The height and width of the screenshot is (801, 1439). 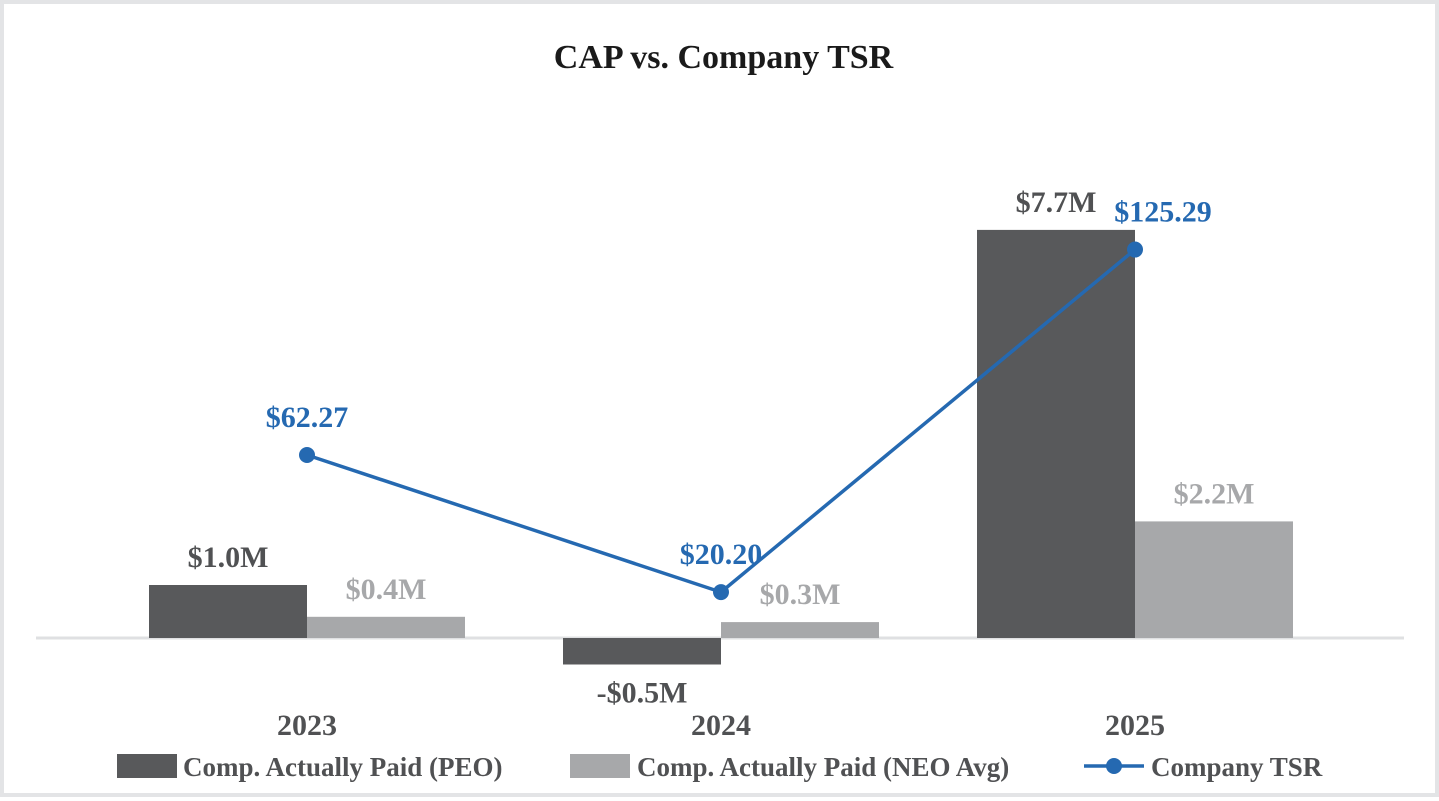 I want to click on x-tick-label-2025: 2025, so click(x=1135, y=725).